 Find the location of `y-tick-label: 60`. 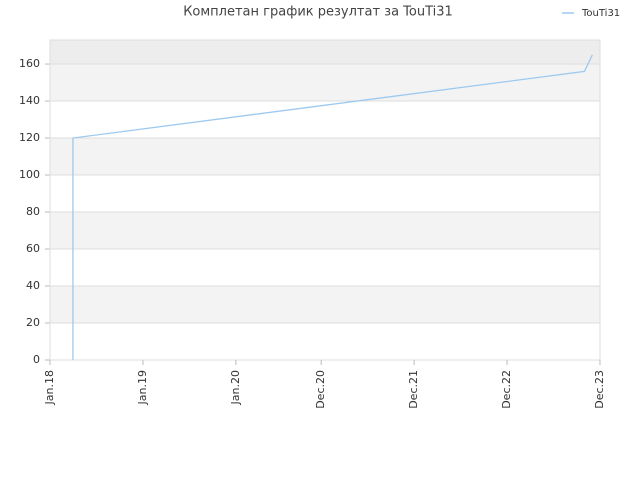

y-tick-label: 60 is located at coordinates (33, 248).